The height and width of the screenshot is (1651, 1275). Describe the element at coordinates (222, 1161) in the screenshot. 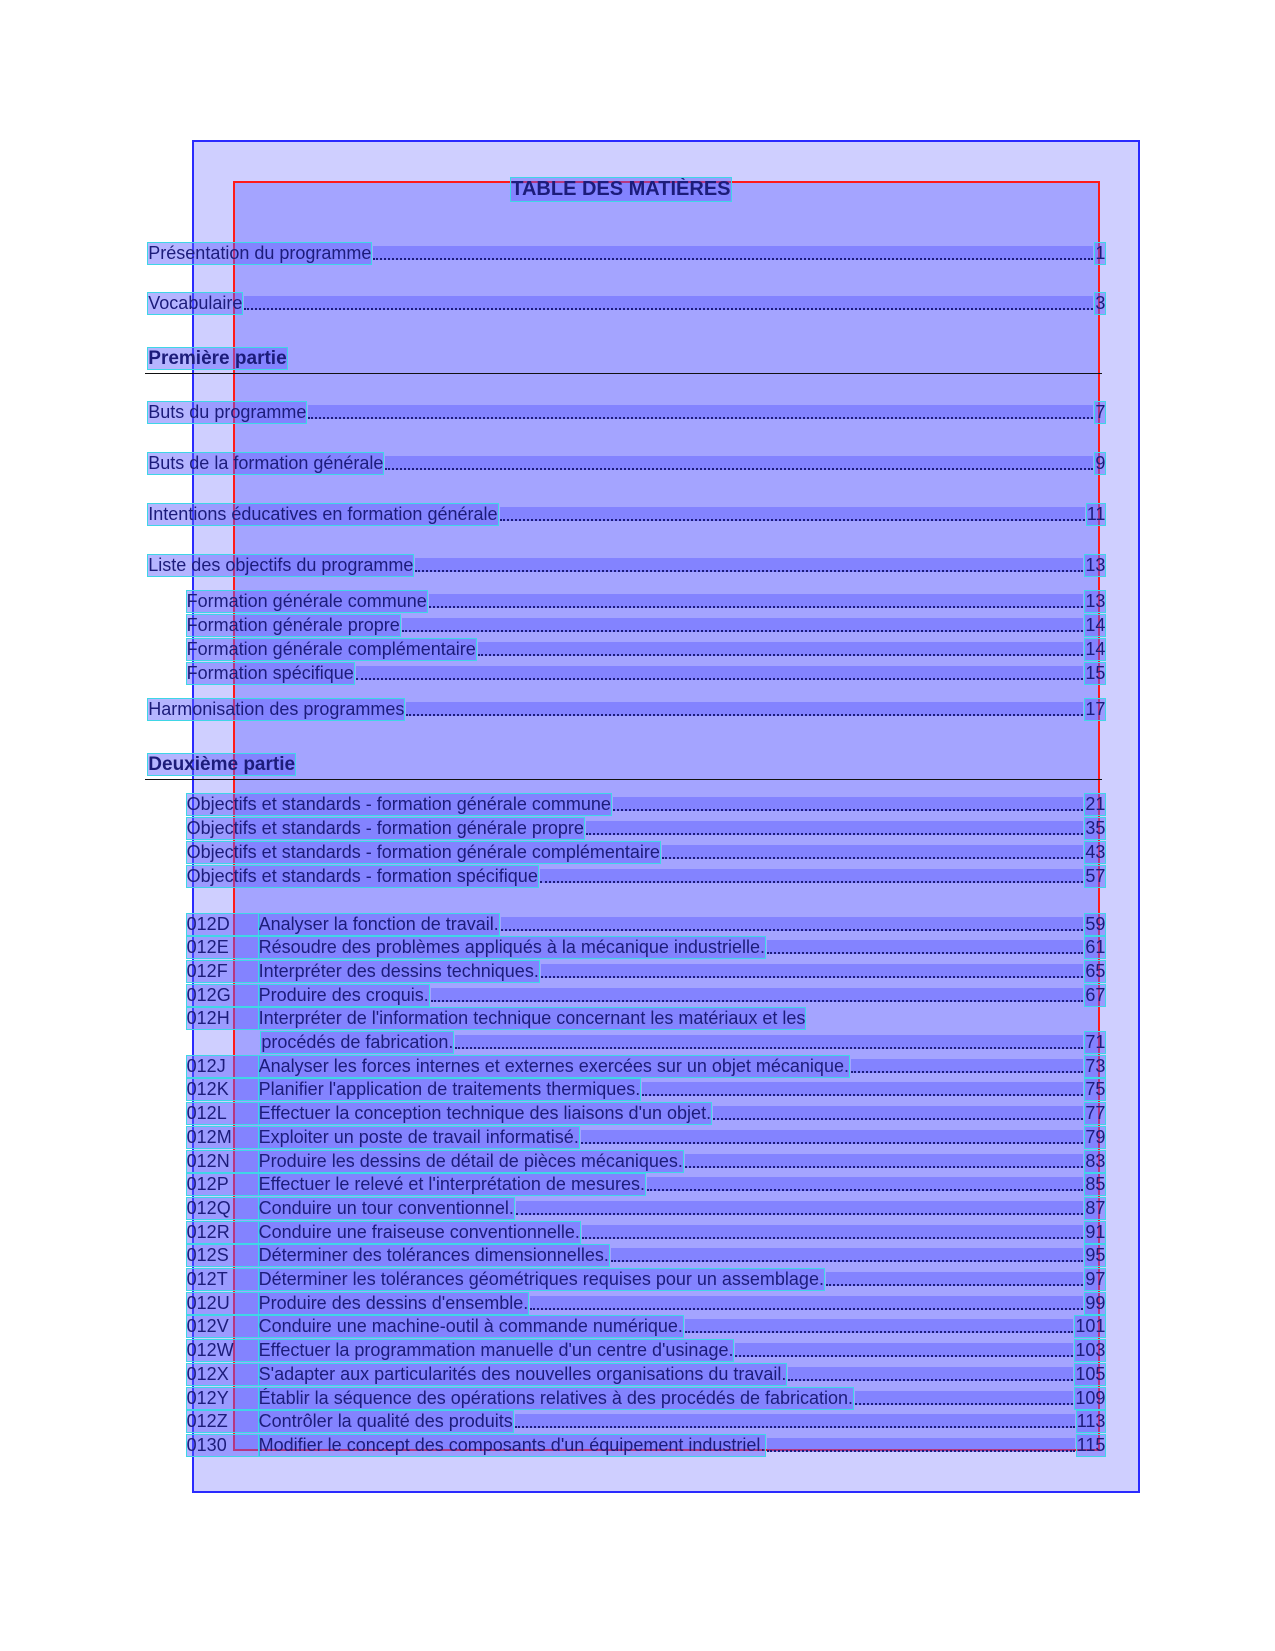

I see `competency-code: 012N` at that location.